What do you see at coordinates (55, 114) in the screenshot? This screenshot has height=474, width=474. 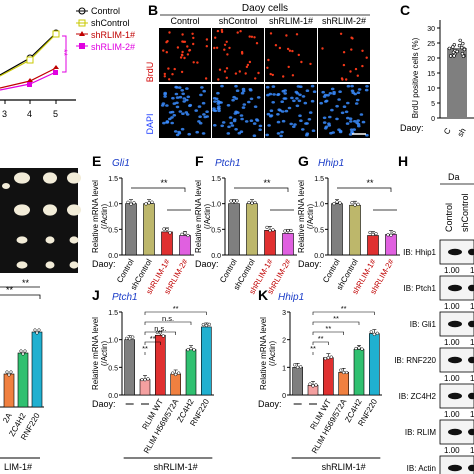 I see `panel-a-tick-5: 5` at bounding box center [55, 114].